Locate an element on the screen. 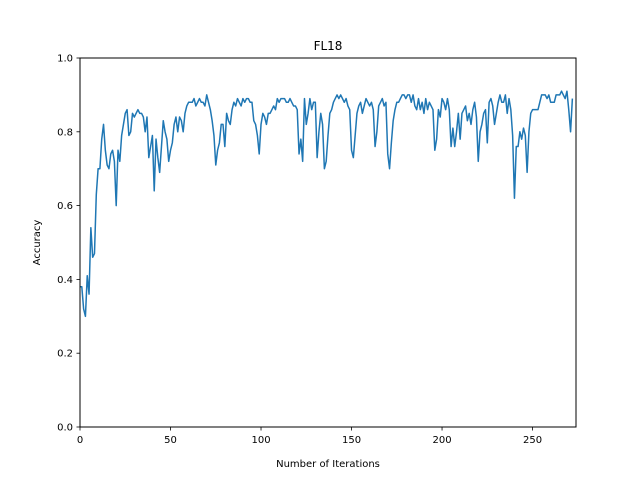 The width and height of the screenshot is (640, 480). x-tick-label: 0 is located at coordinates (80, 440).